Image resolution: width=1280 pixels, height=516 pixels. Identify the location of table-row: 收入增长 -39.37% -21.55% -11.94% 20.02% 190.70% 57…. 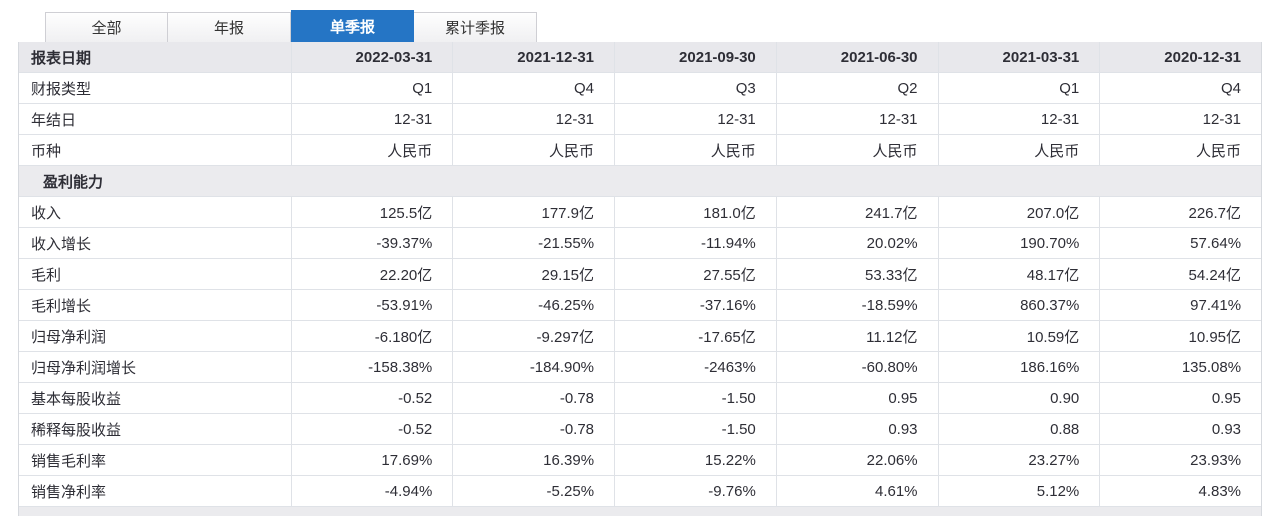
(640, 243).